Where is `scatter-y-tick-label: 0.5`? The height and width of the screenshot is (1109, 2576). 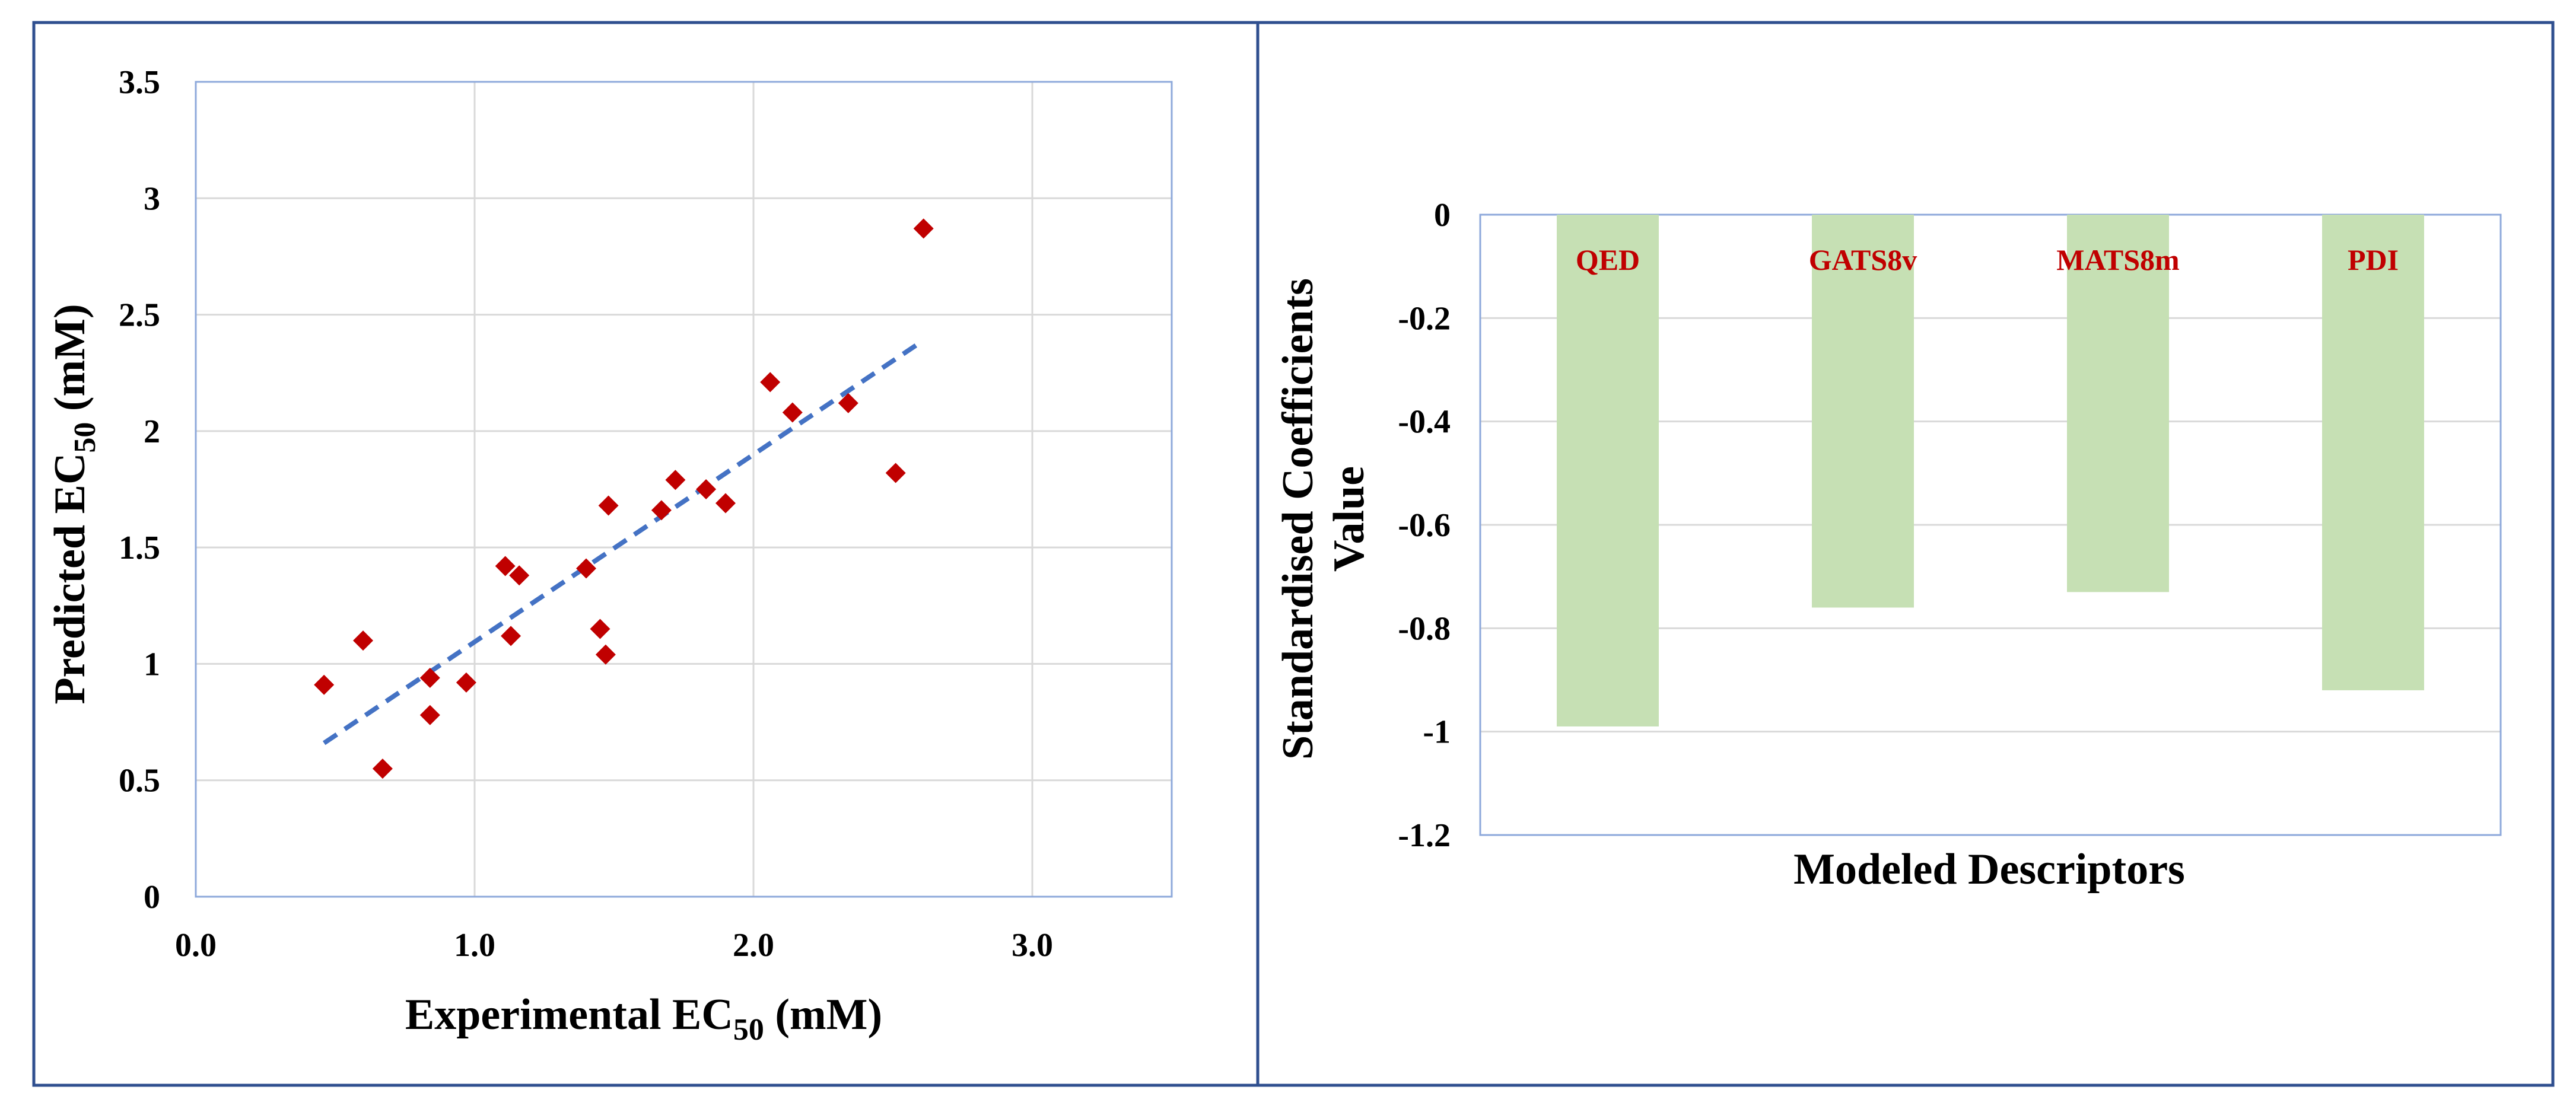
scatter-y-tick-label: 0.5 is located at coordinates (139, 781).